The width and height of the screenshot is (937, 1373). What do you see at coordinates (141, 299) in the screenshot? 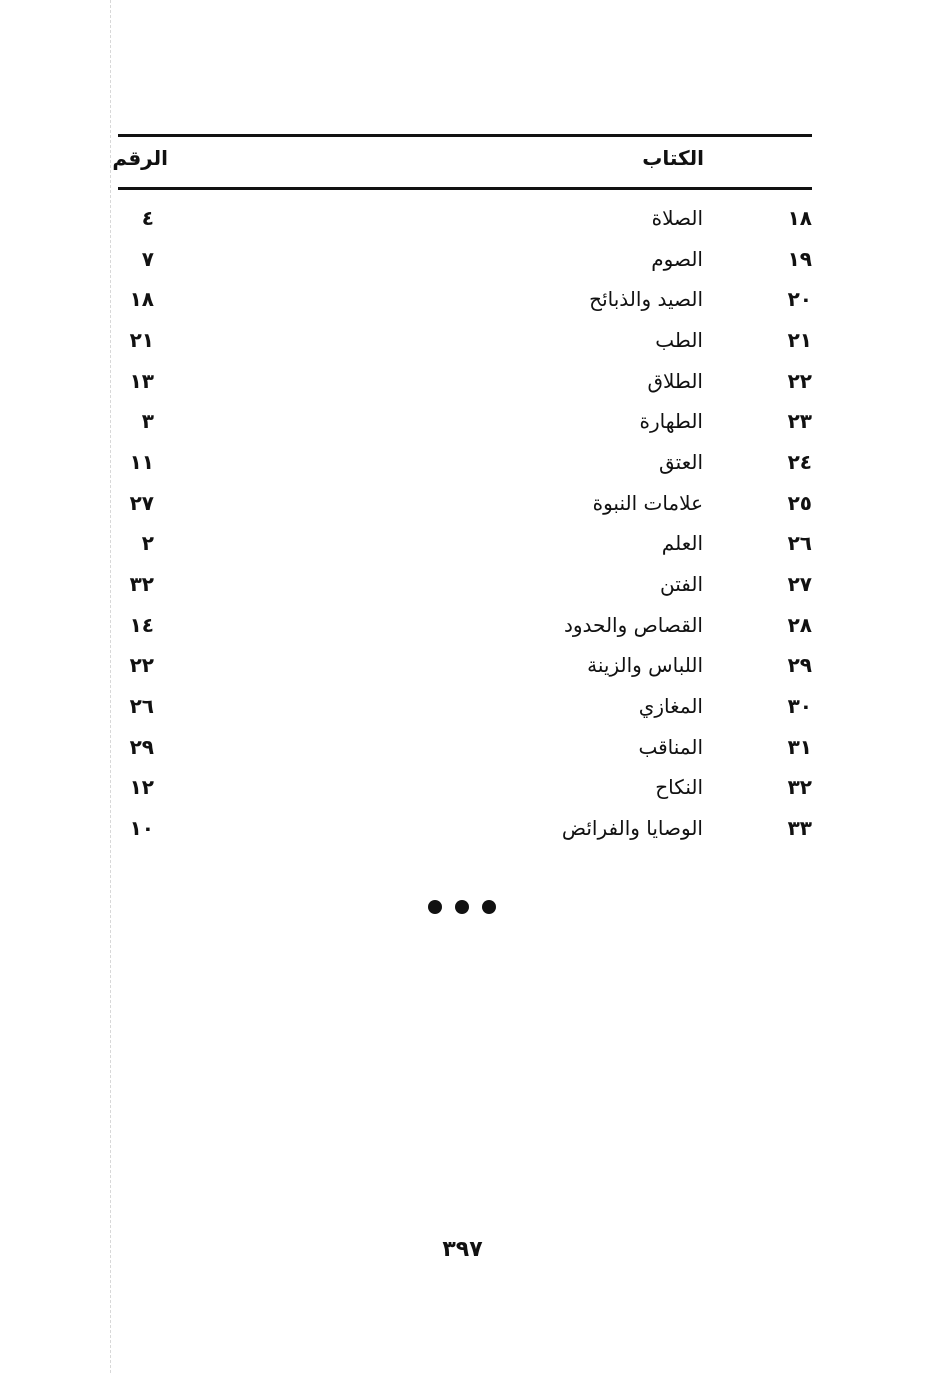
I see `row-count: ١٨` at bounding box center [141, 299].